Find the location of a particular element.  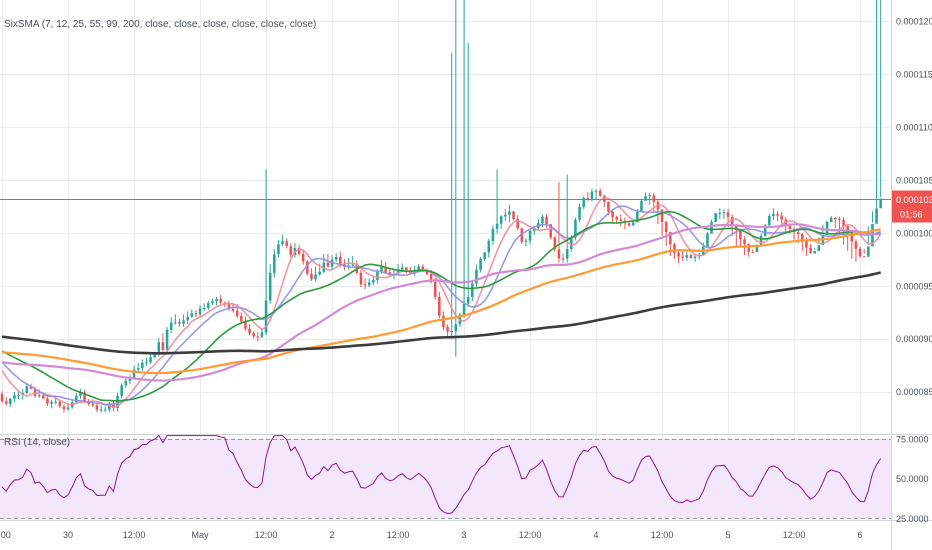

rsi-tick-label: 75.0000 is located at coordinates (912, 439).